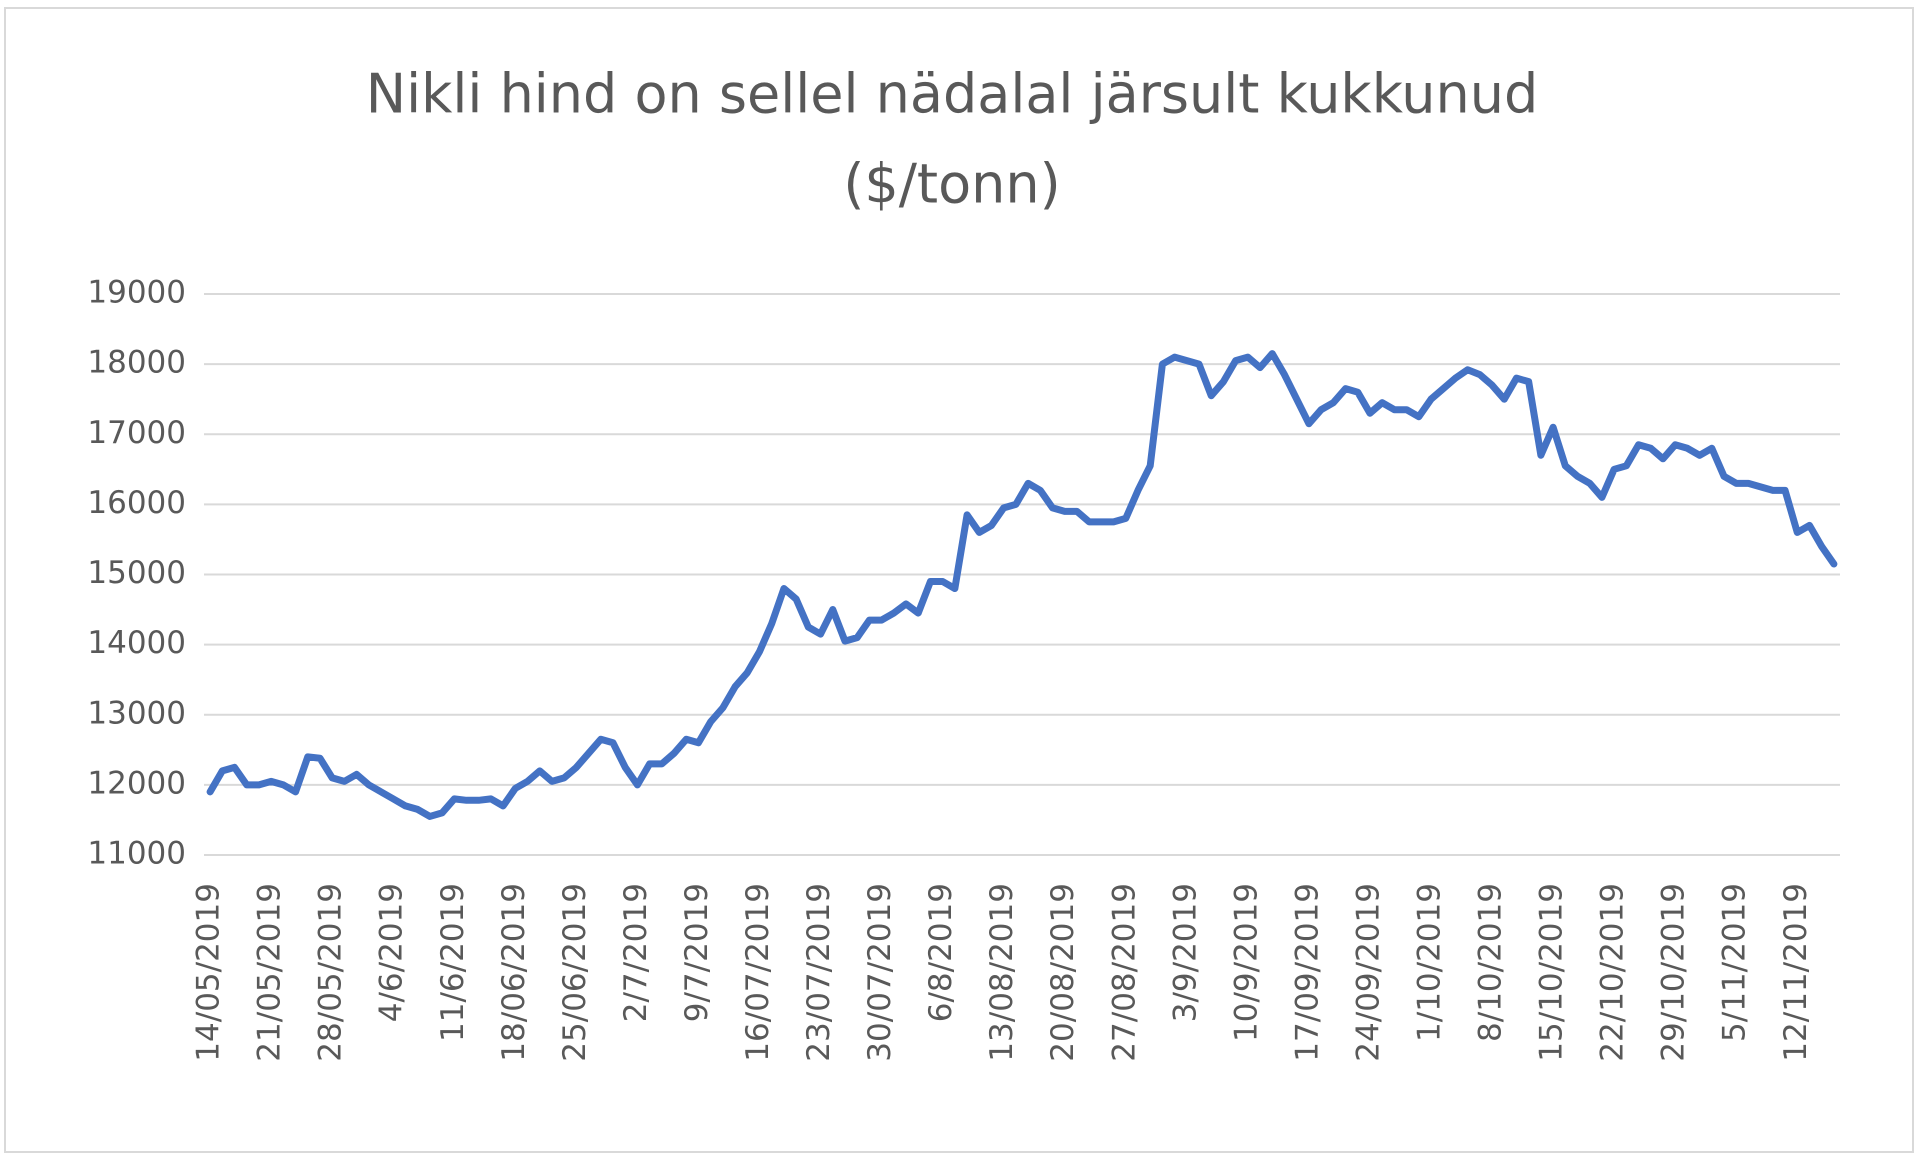 This screenshot has height=1161, width=1920. Describe the element at coordinates (1002, 972) in the screenshot. I see `x-tick-label: 13/08/2019` at that location.